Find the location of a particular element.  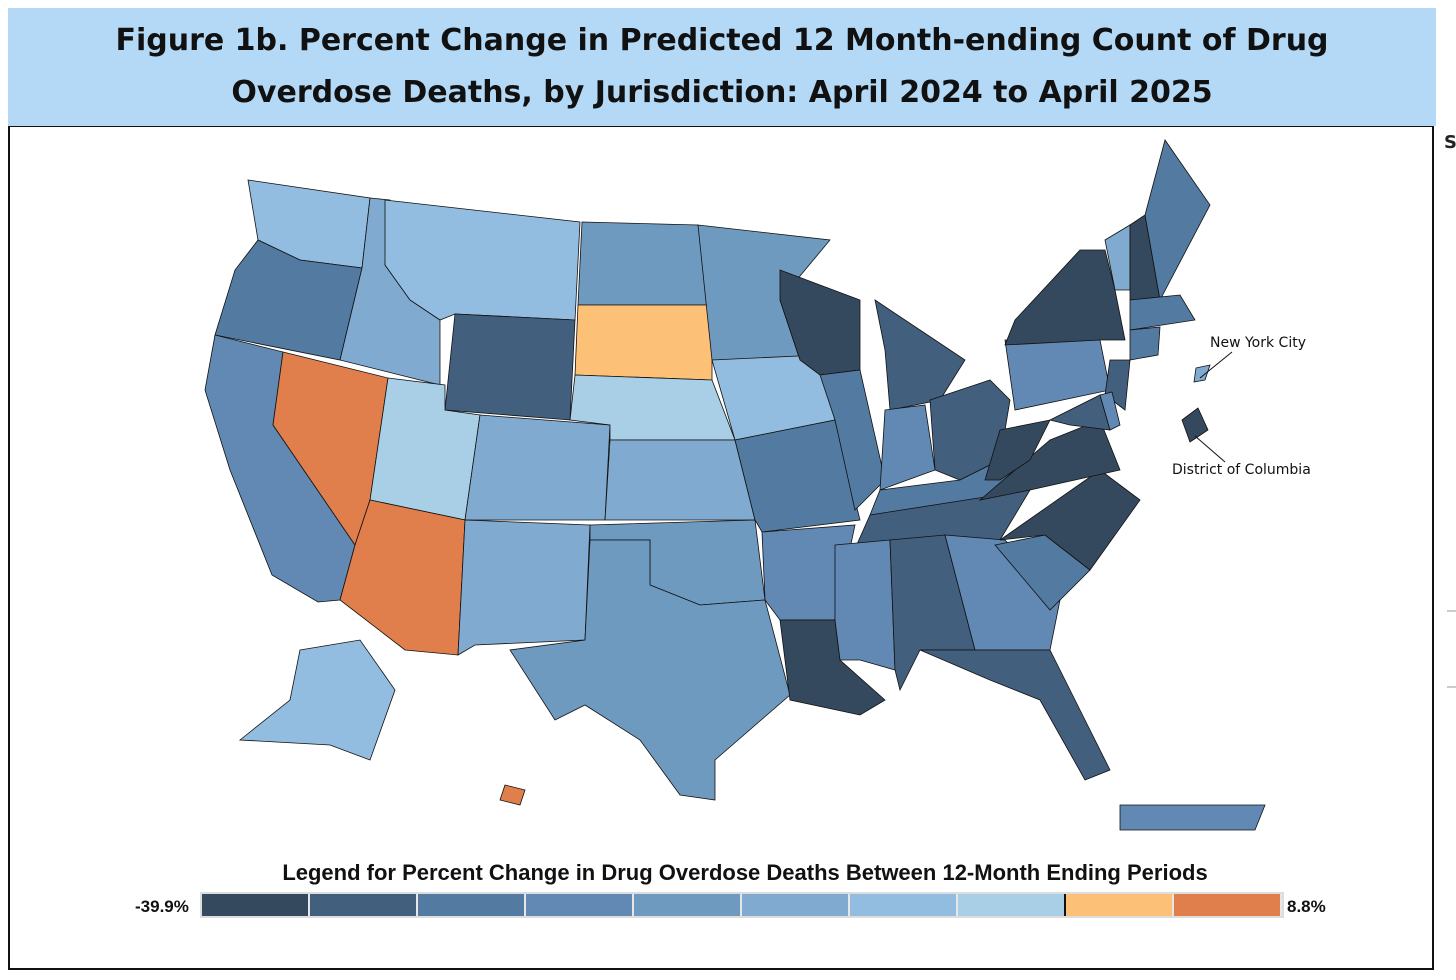

state-connecticut is located at coordinates (1145, 343).